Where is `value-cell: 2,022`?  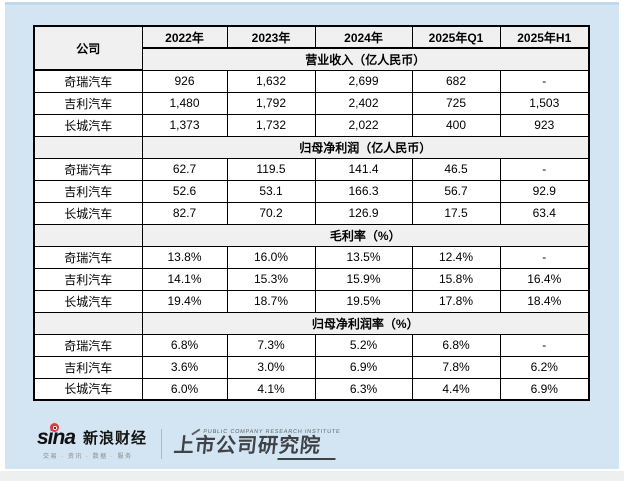
value-cell: 2,022 is located at coordinates (363, 125).